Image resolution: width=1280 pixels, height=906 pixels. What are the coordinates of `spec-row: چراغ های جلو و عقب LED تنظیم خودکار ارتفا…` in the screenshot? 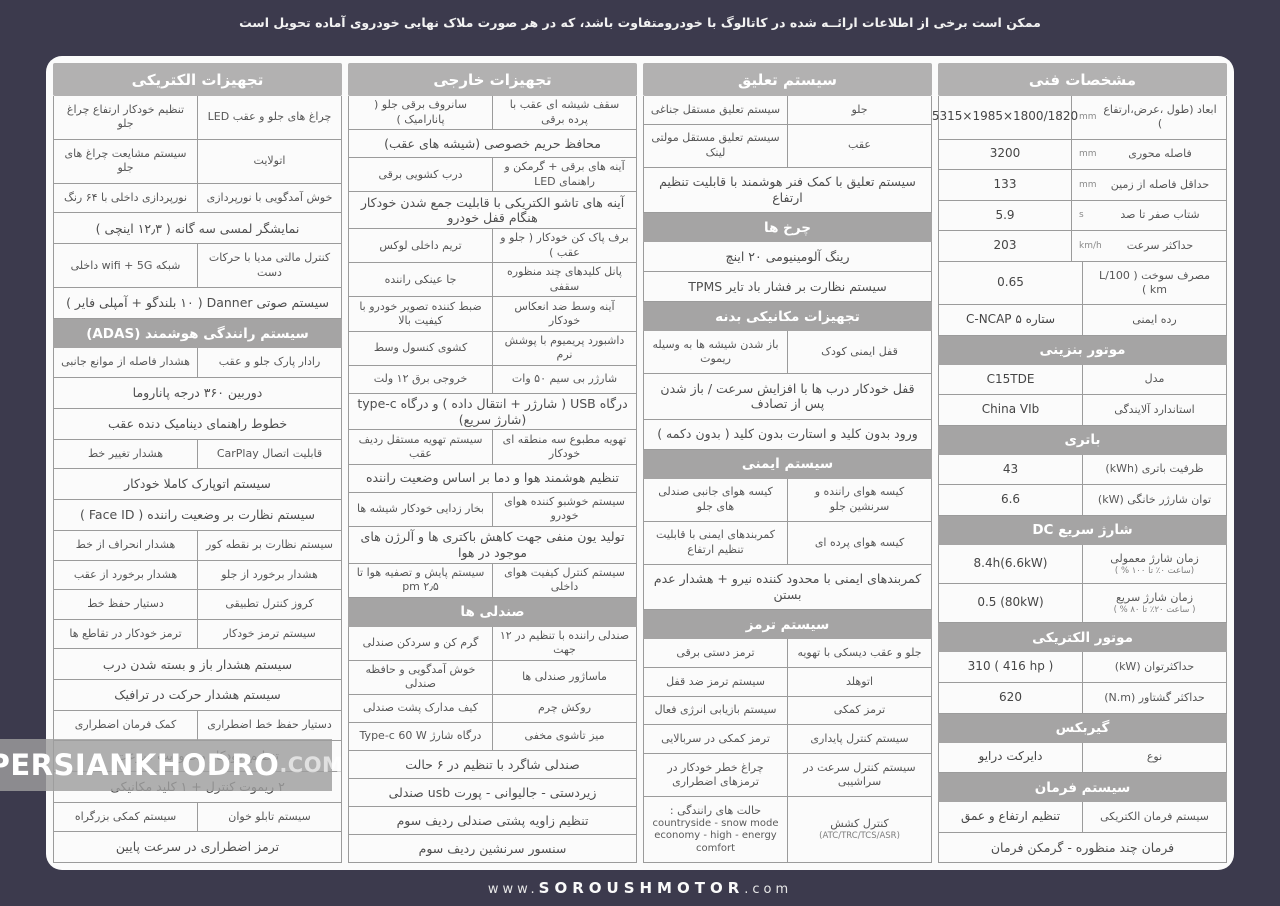 It's located at (197, 118).